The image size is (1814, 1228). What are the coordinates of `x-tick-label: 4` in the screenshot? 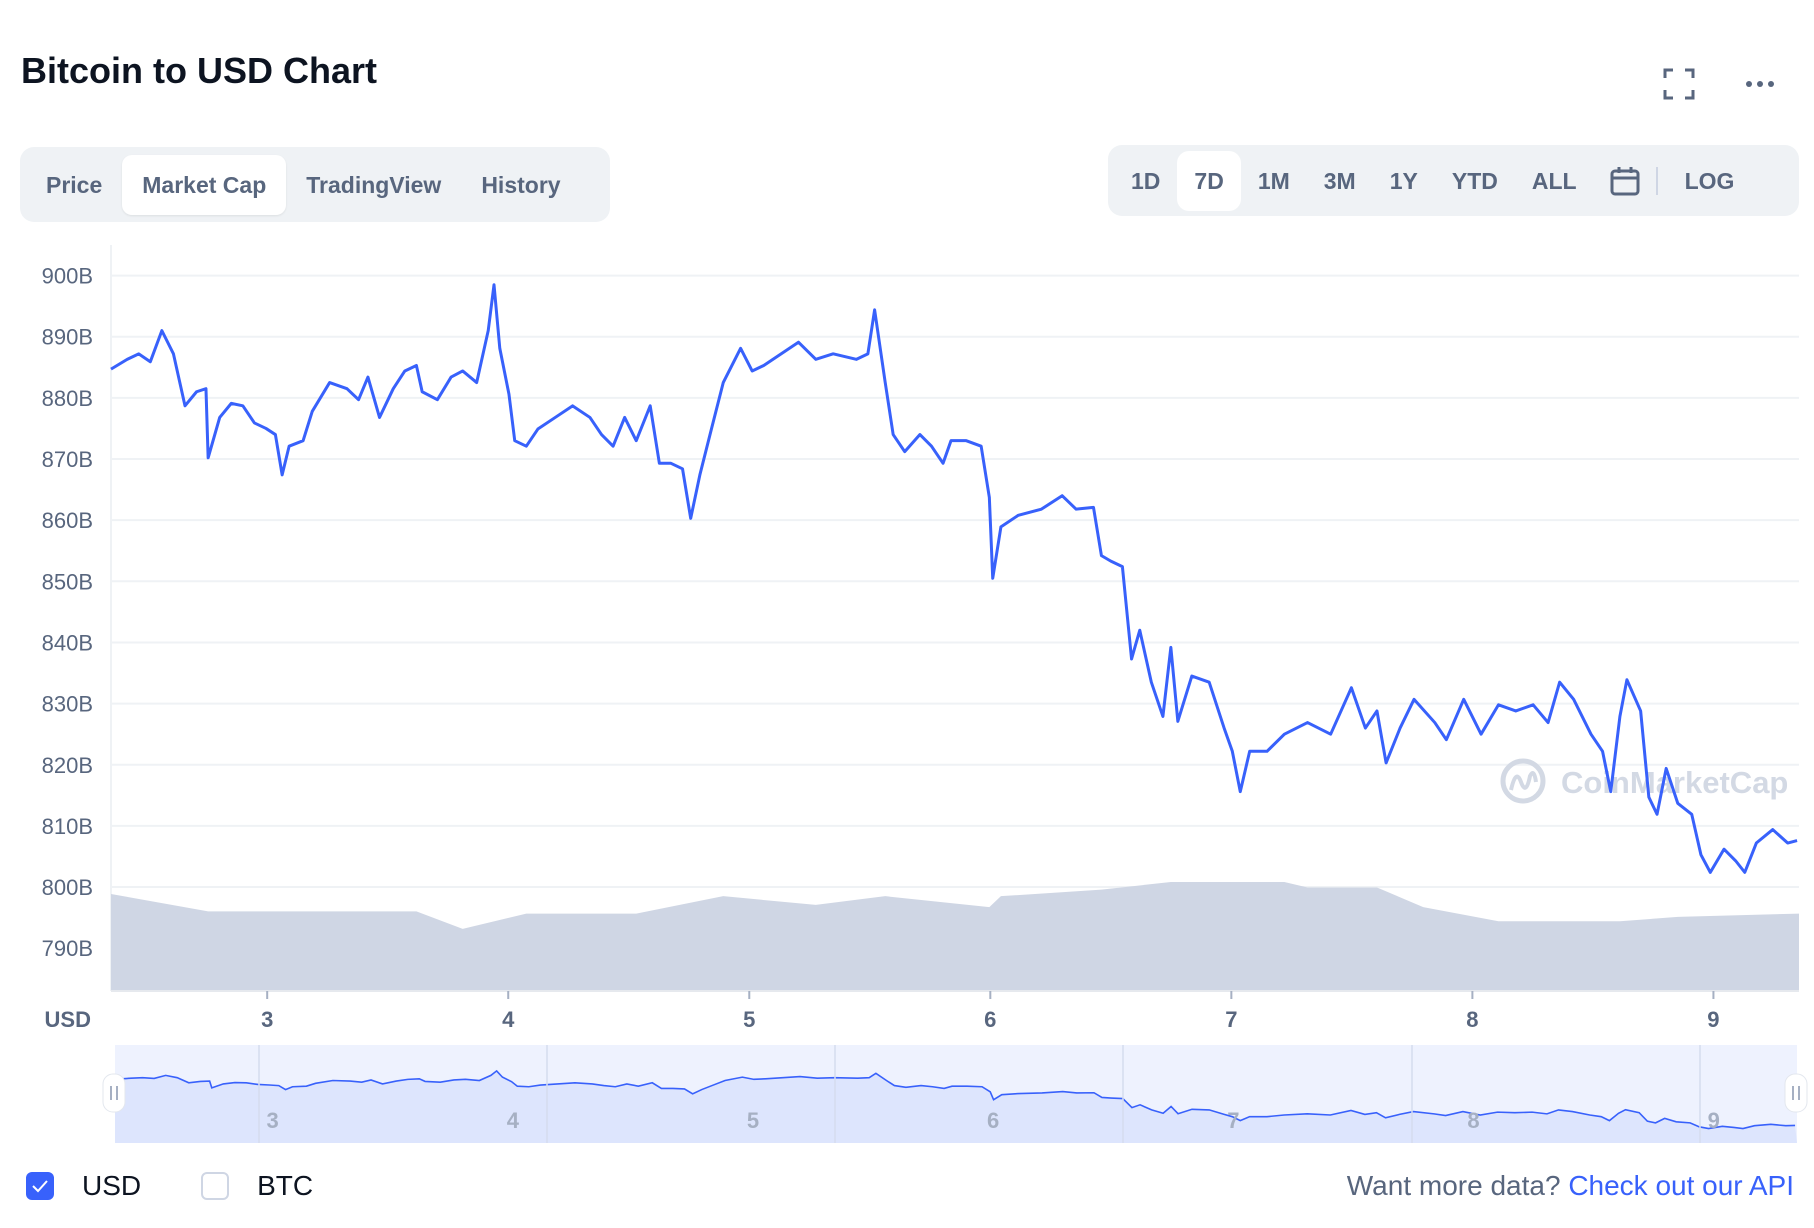 It's located at (508, 1019).